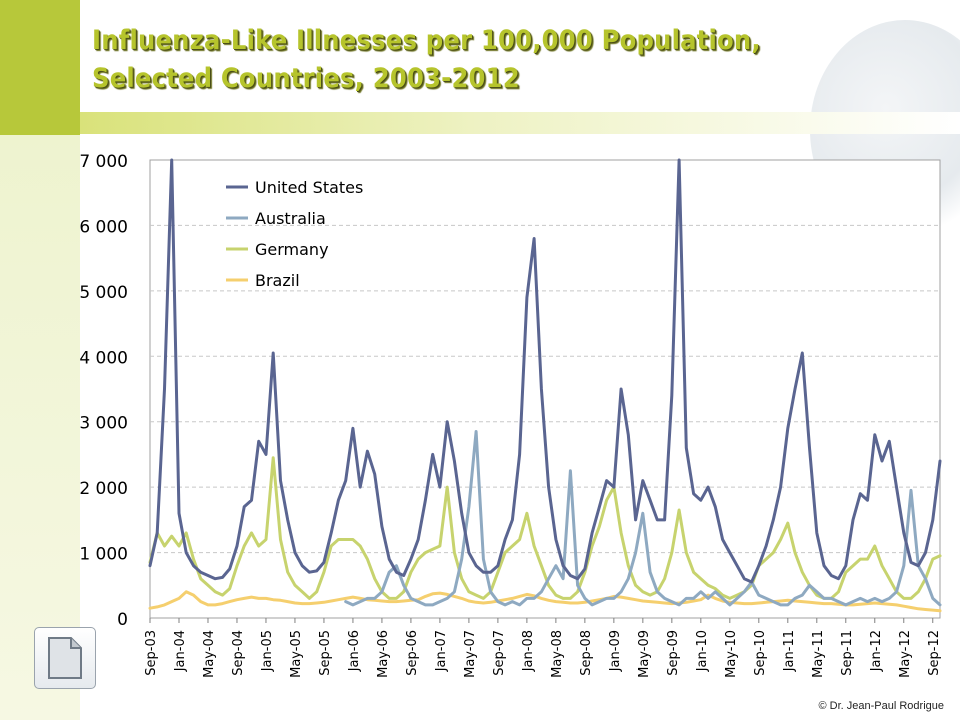 Image resolution: width=960 pixels, height=720 pixels. Describe the element at coordinates (238, 653) in the screenshot. I see `x-tick-label: Sep-04` at that location.